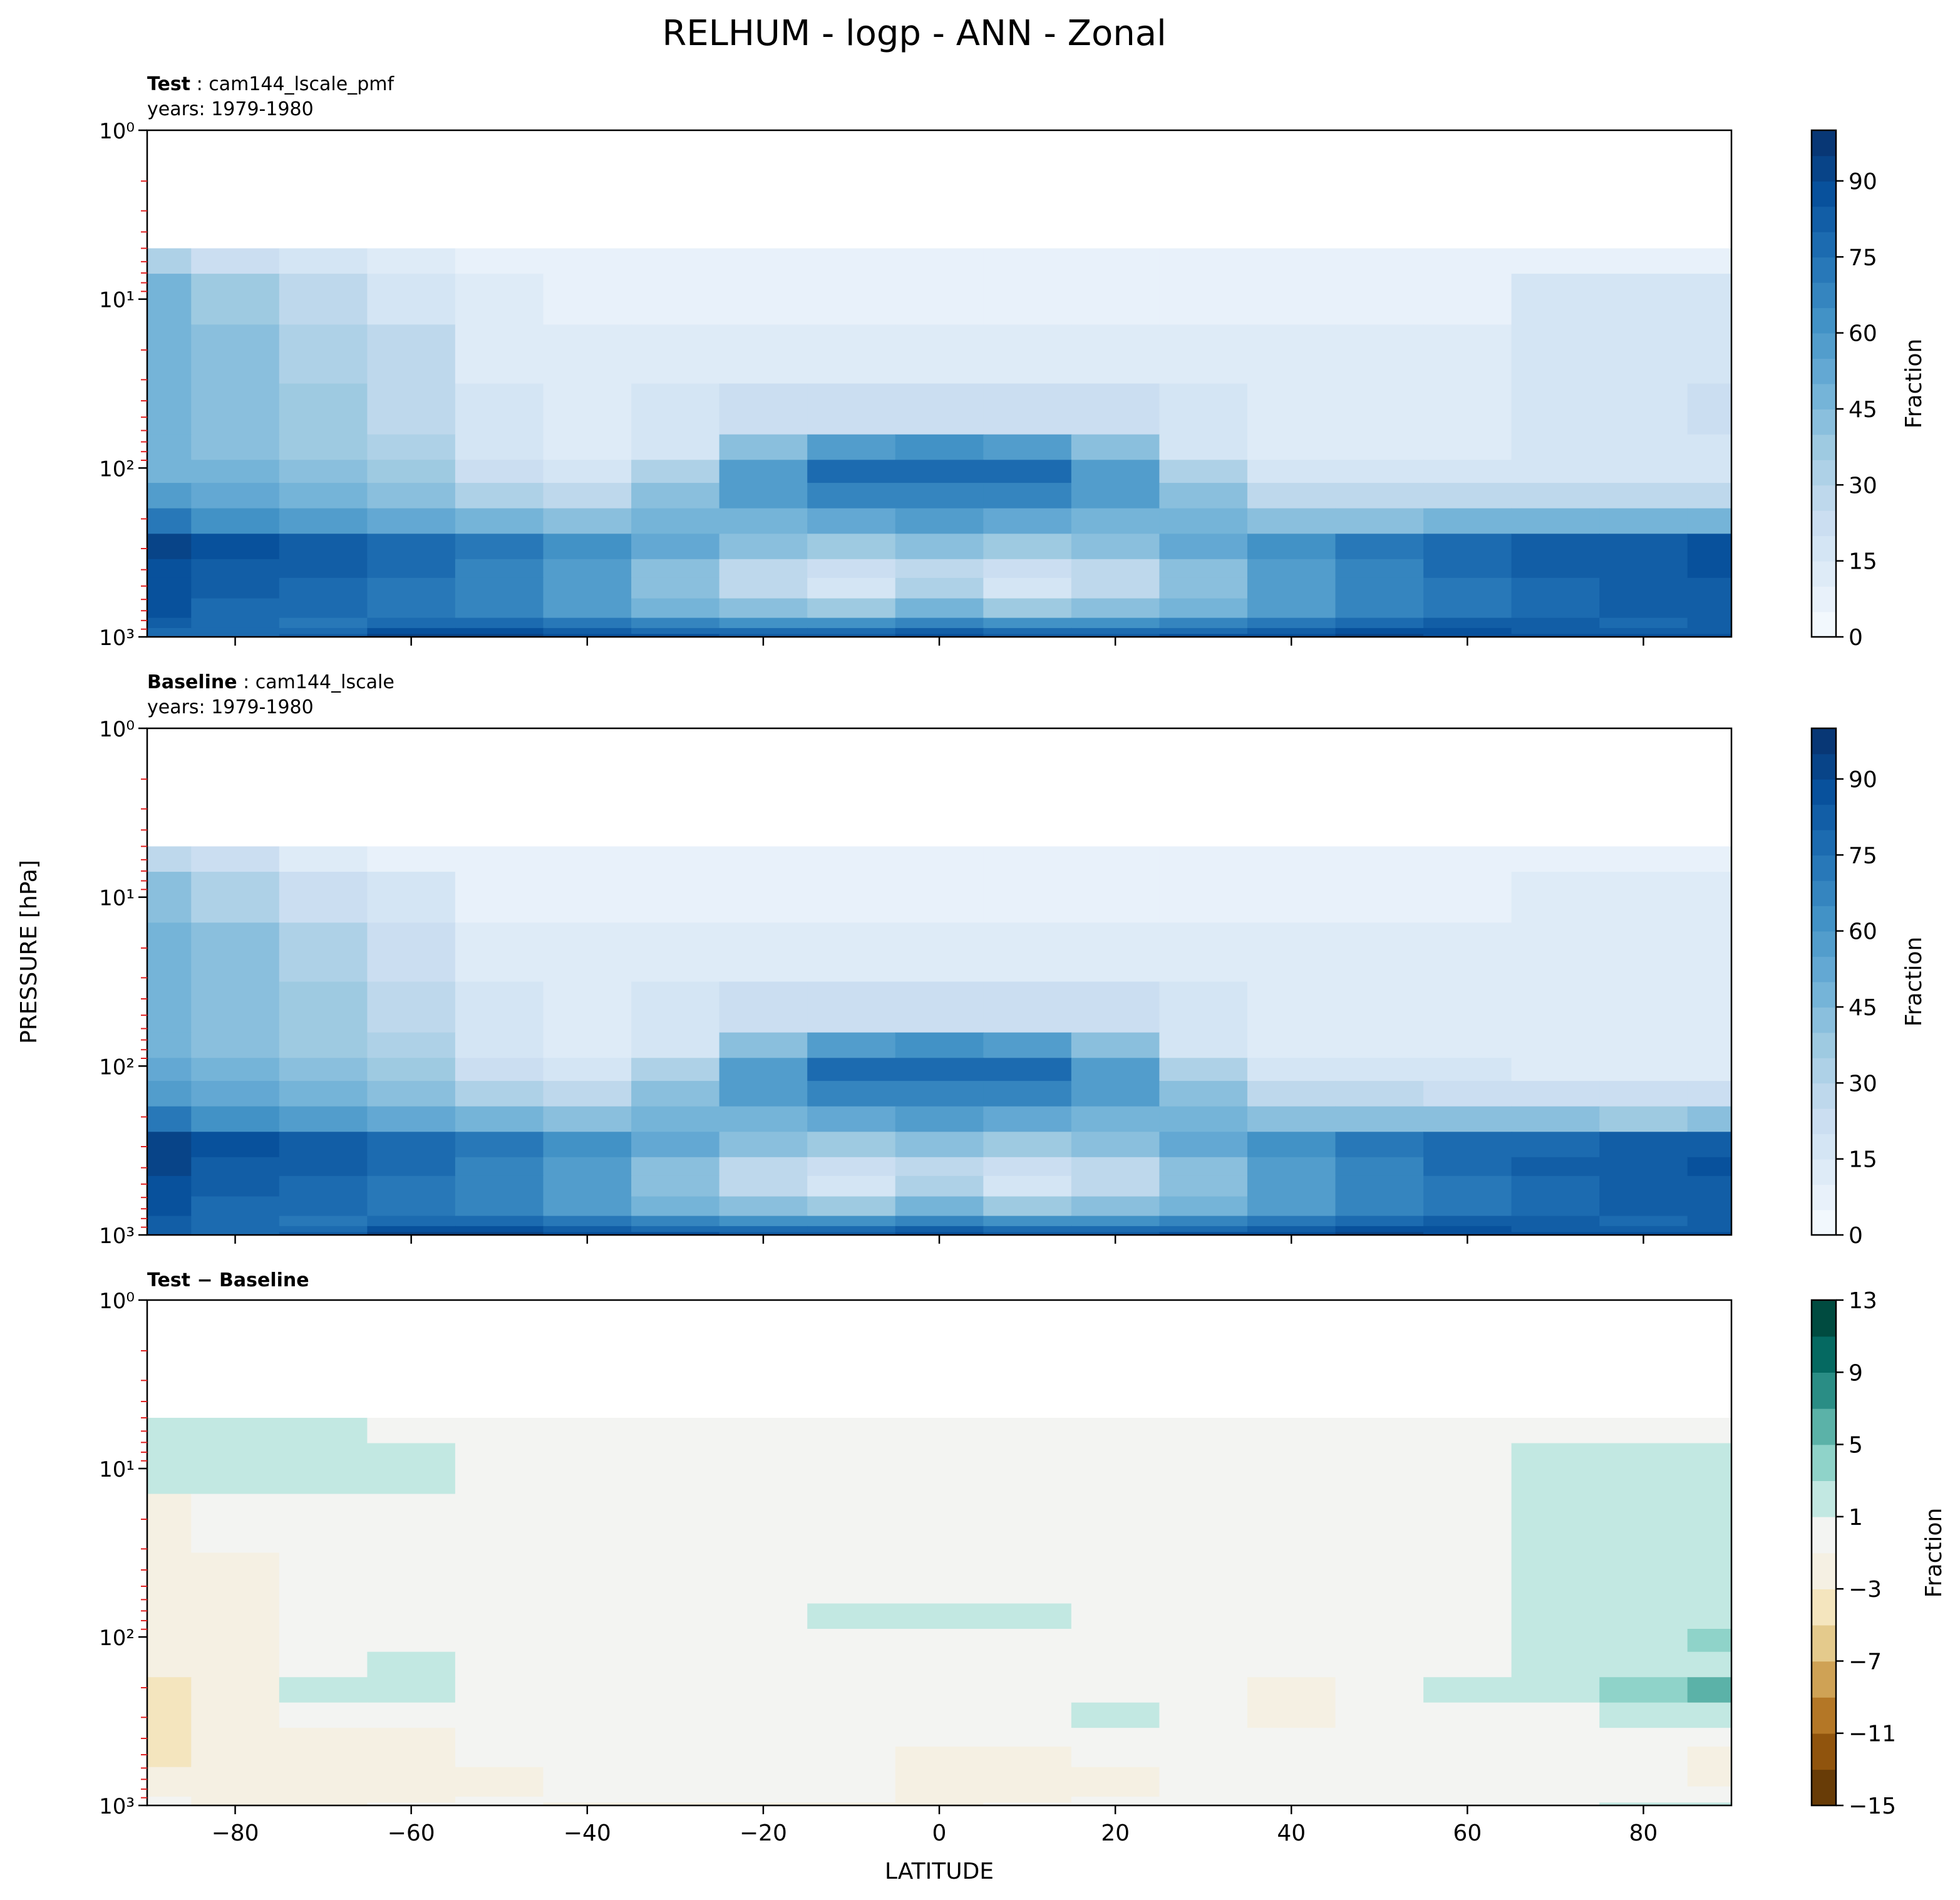 The image size is (1960, 1900). Describe the element at coordinates (1643, 1833) in the screenshot. I see `x-tick-label: 80` at that location.